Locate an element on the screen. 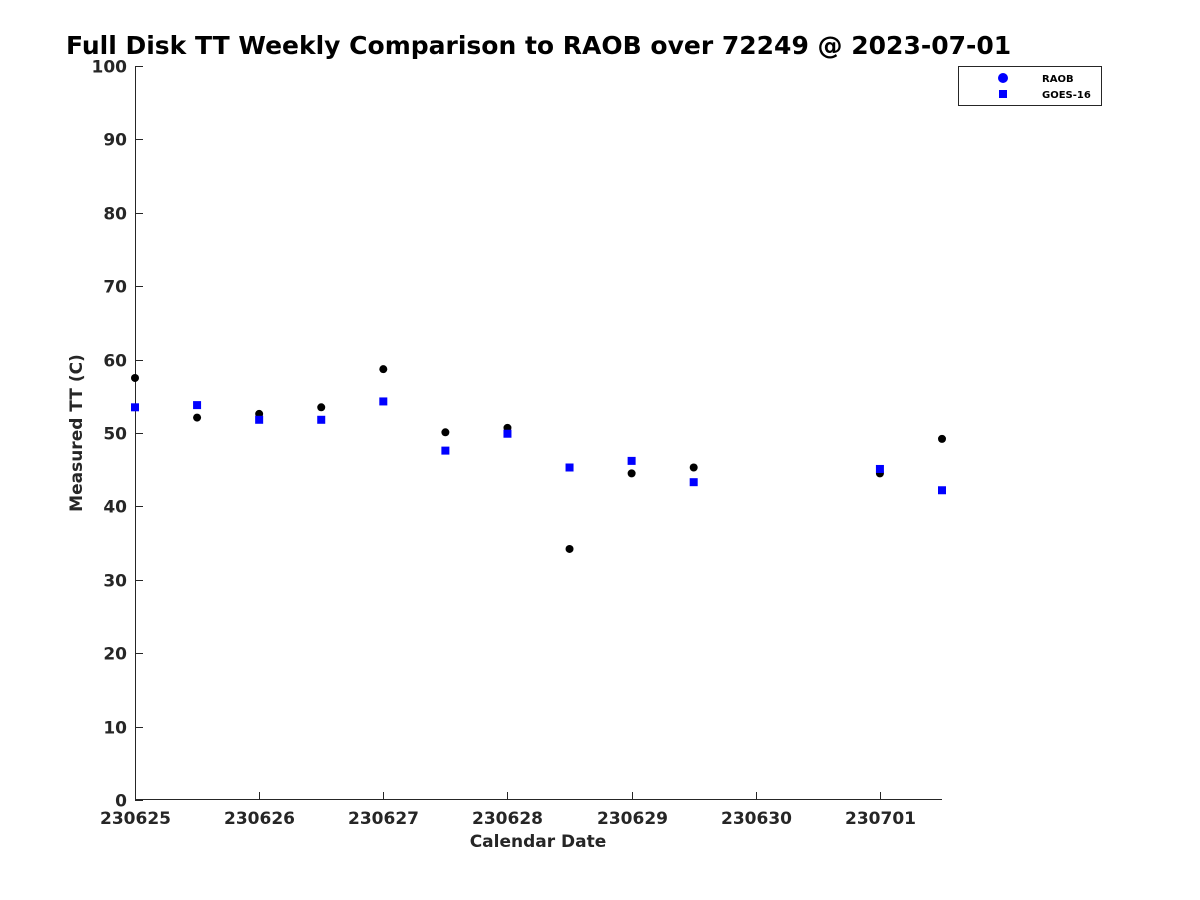 The image size is (1200, 900). x-tick-label: 230626 is located at coordinates (259, 819).